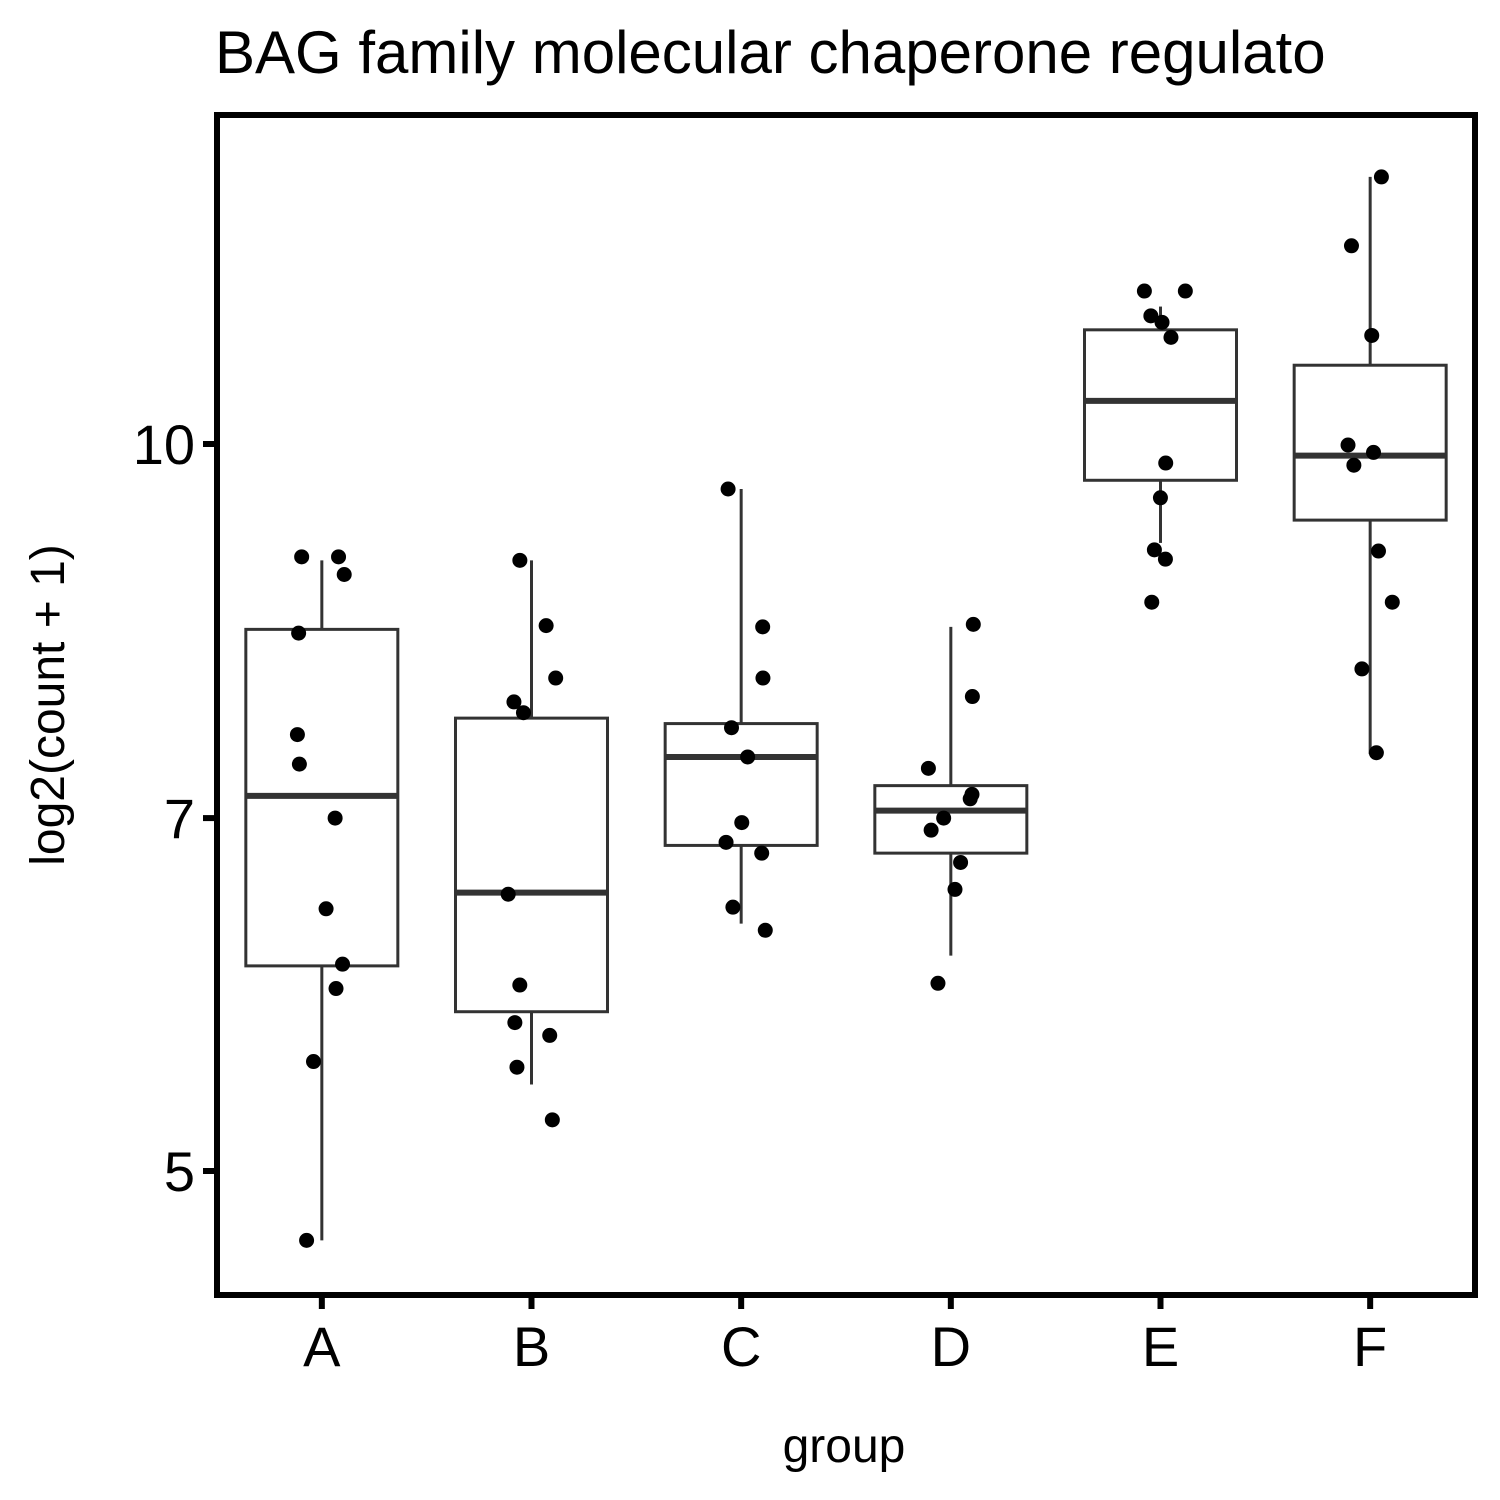 The width and height of the screenshot is (1500, 1500). I want to click on box-E, so click(1160, 424).